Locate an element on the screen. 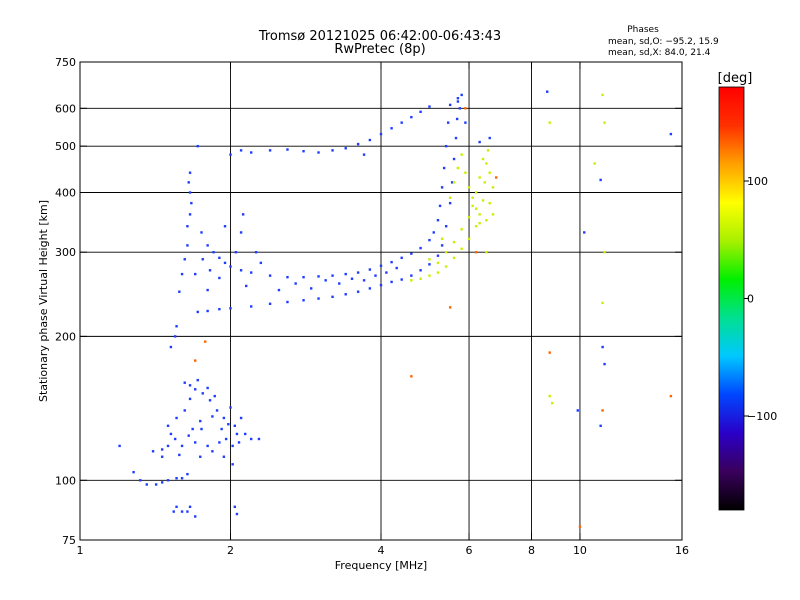  colorbar-tick-label: −100 is located at coordinates (762, 416).